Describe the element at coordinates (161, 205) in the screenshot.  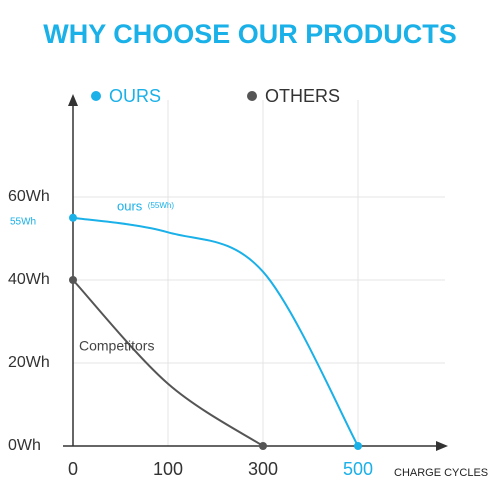
I see `annotation: (55Wh)` at that location.